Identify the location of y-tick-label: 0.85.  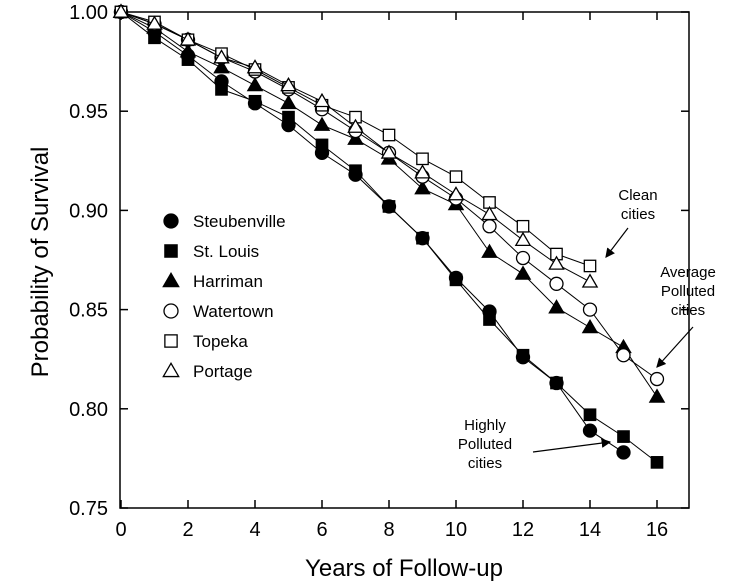
(88, 311).